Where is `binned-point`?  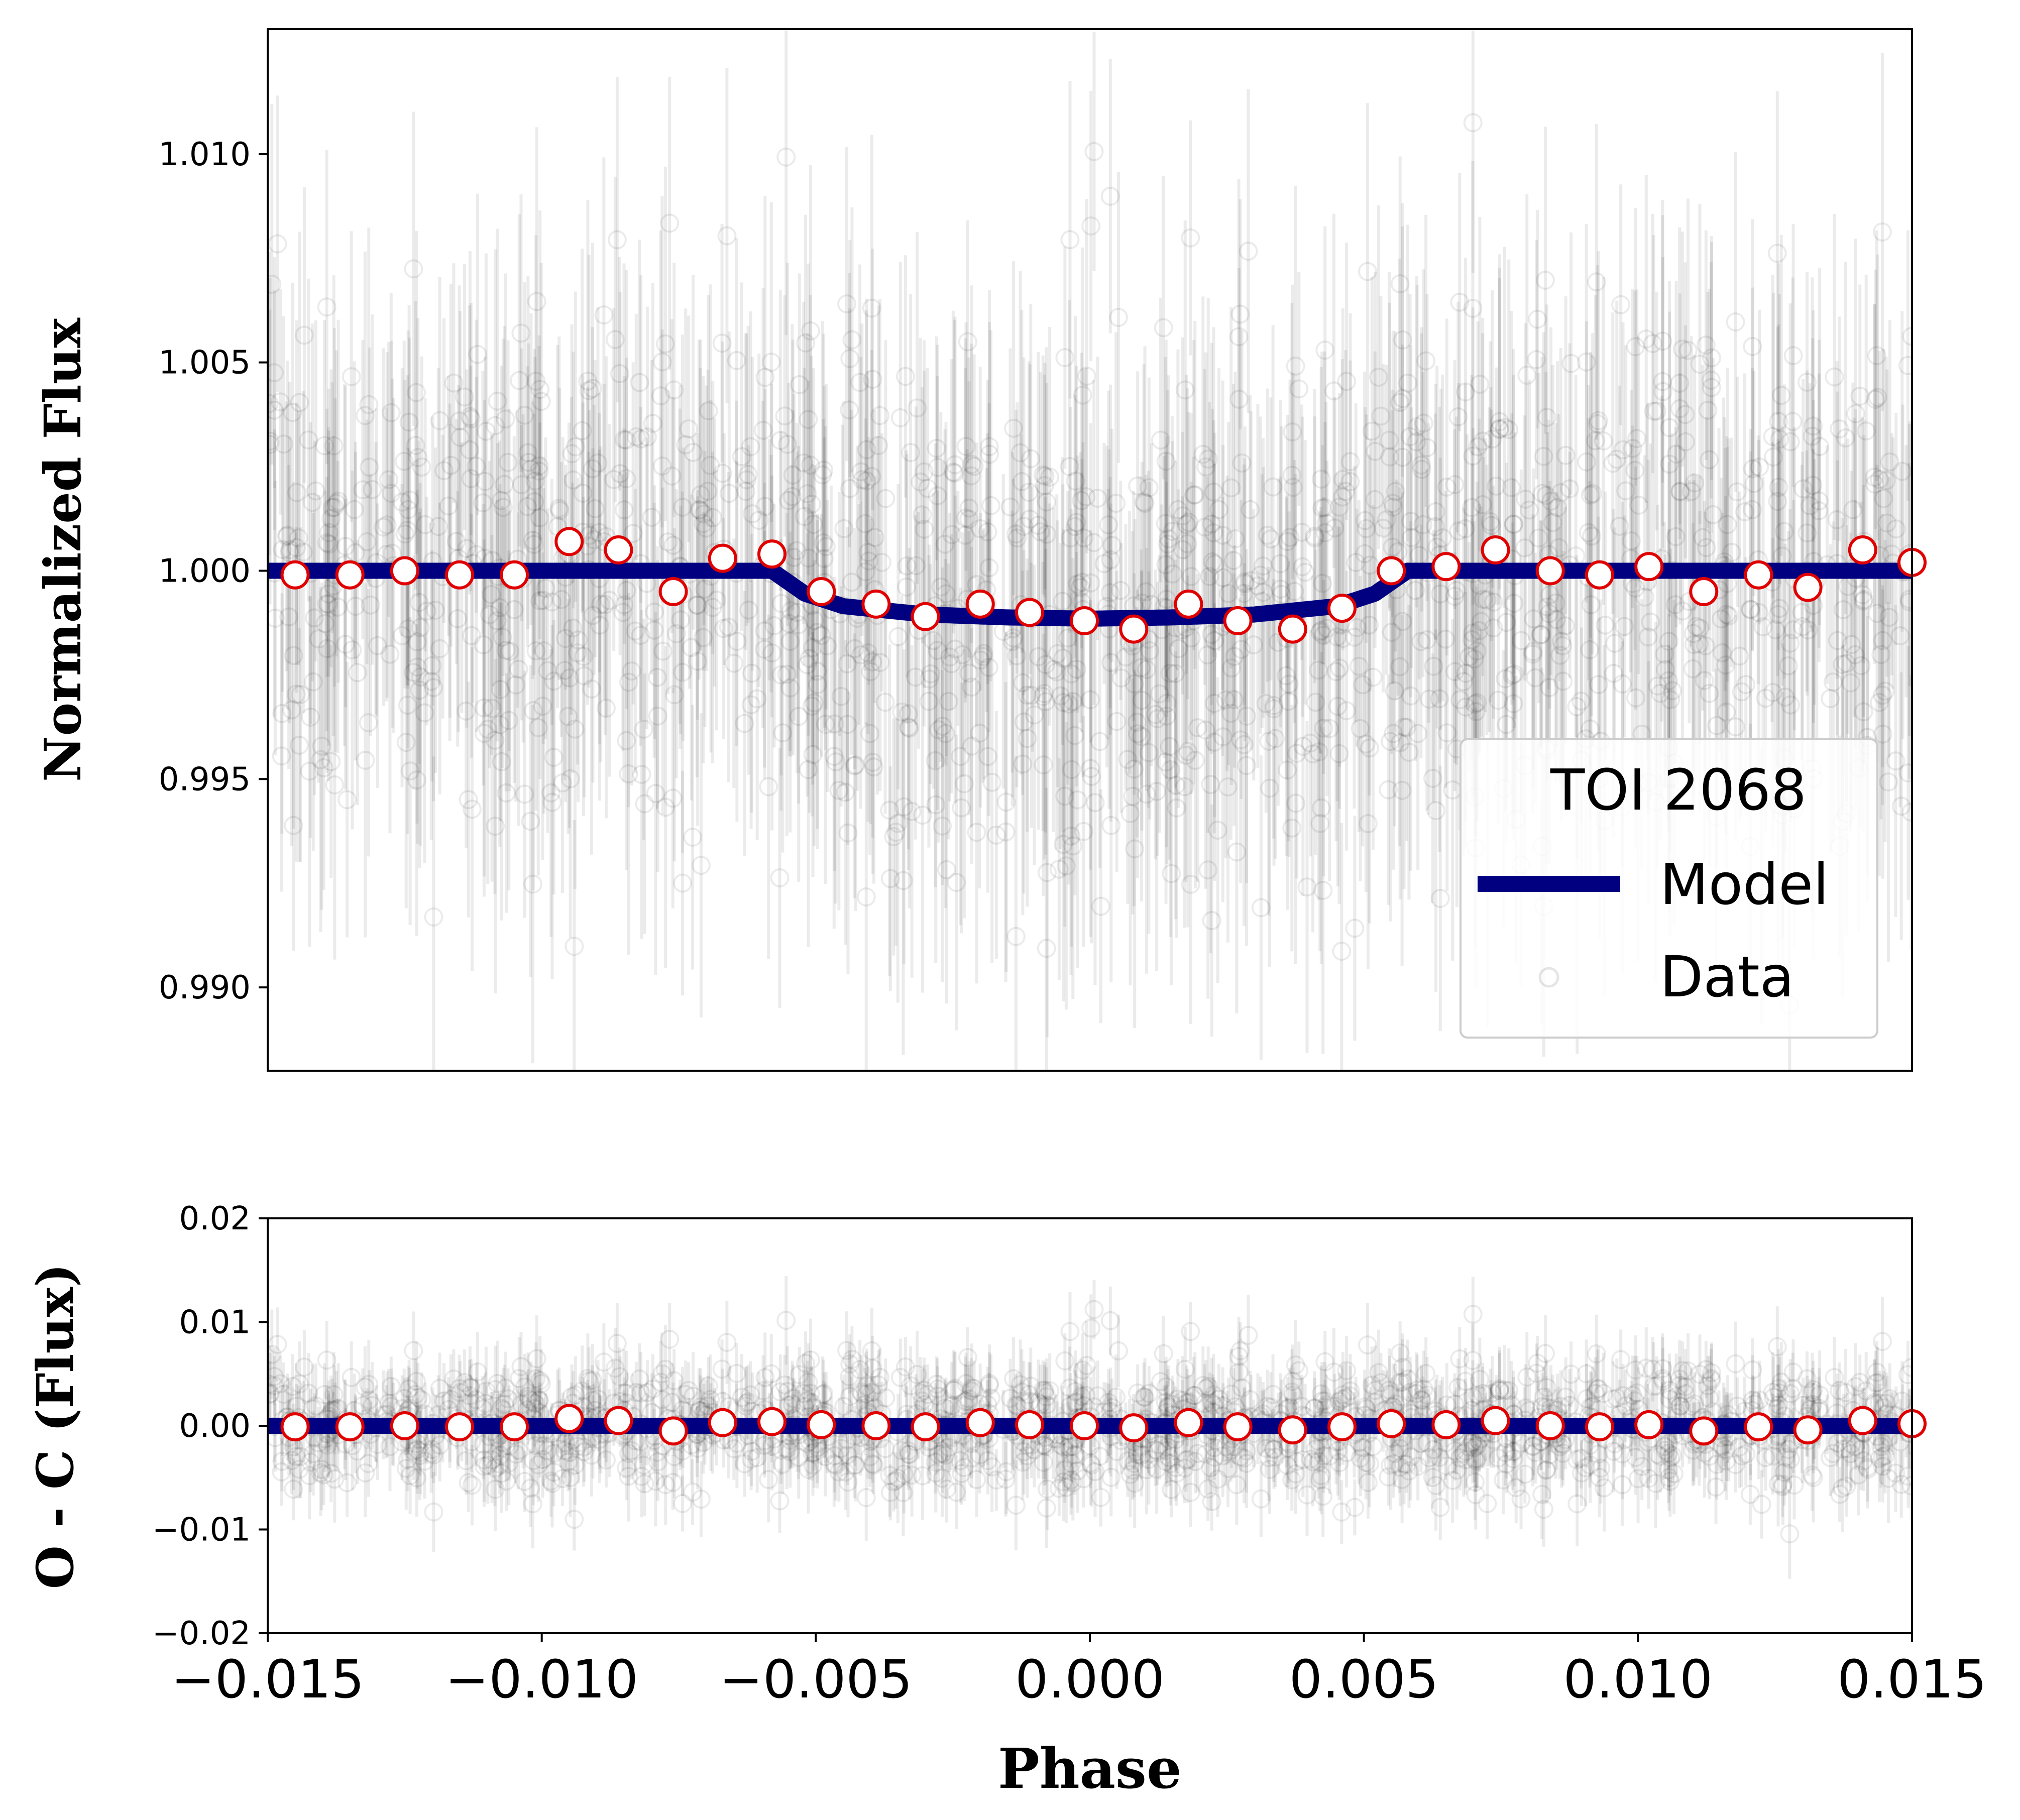 binned-point is located at coordinates (1293, 629).